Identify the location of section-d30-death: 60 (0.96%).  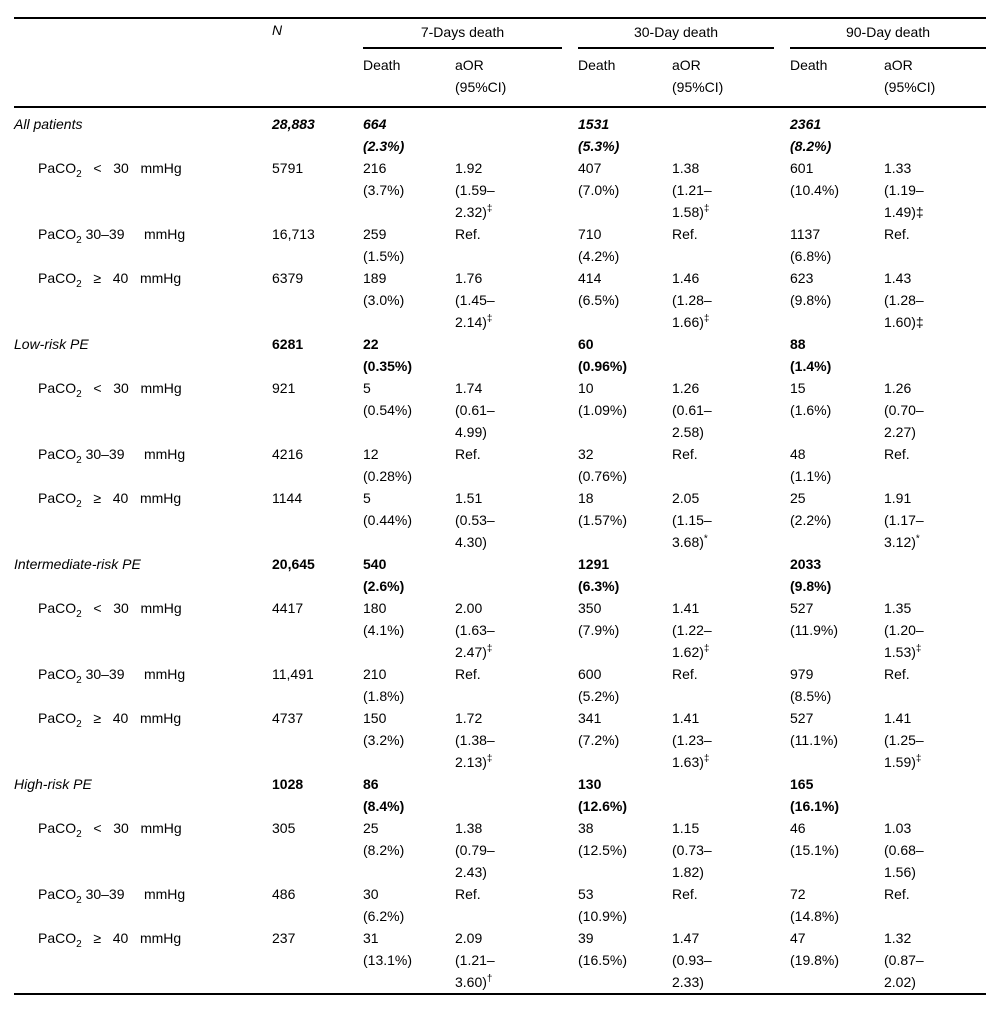
(603, 355).